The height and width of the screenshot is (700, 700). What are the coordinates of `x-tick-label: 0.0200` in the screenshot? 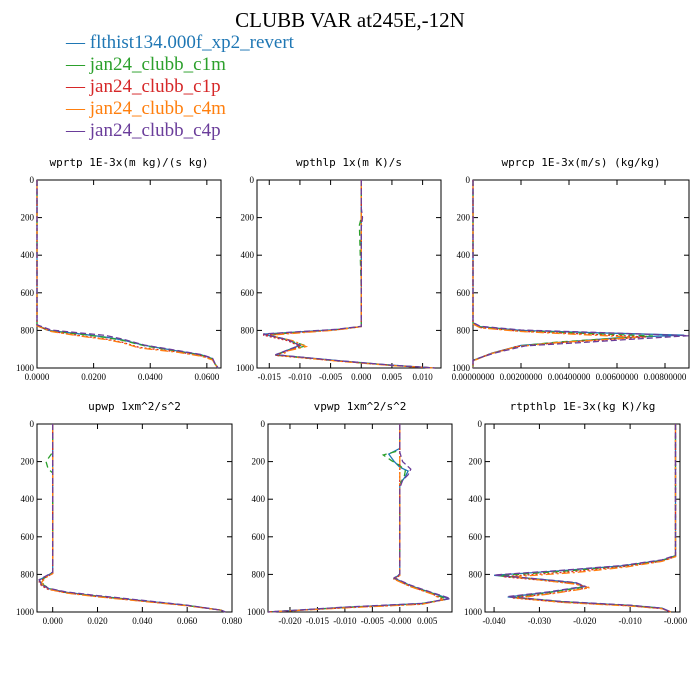 It's located at (93, 377).